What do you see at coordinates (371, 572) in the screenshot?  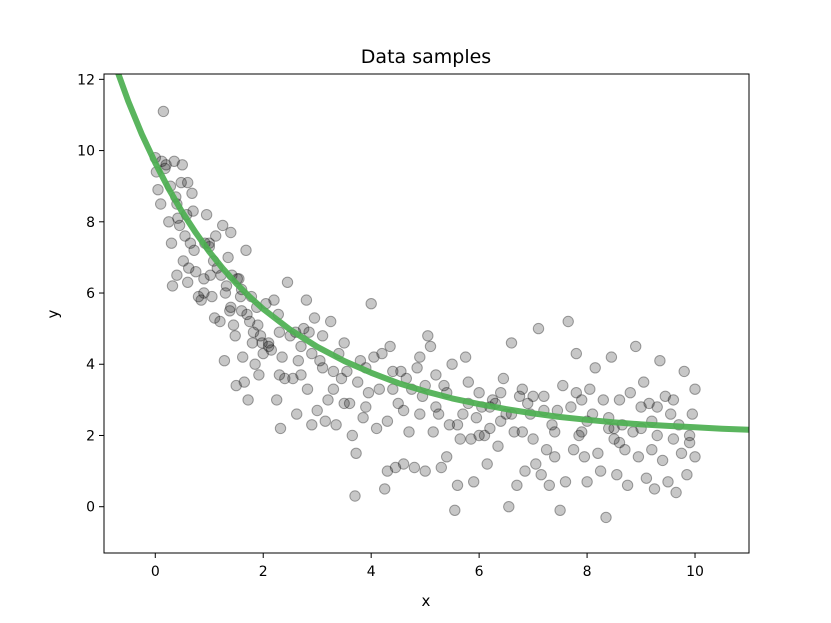 I see `x-tick-label: 4` at bounding box center [371, 572].